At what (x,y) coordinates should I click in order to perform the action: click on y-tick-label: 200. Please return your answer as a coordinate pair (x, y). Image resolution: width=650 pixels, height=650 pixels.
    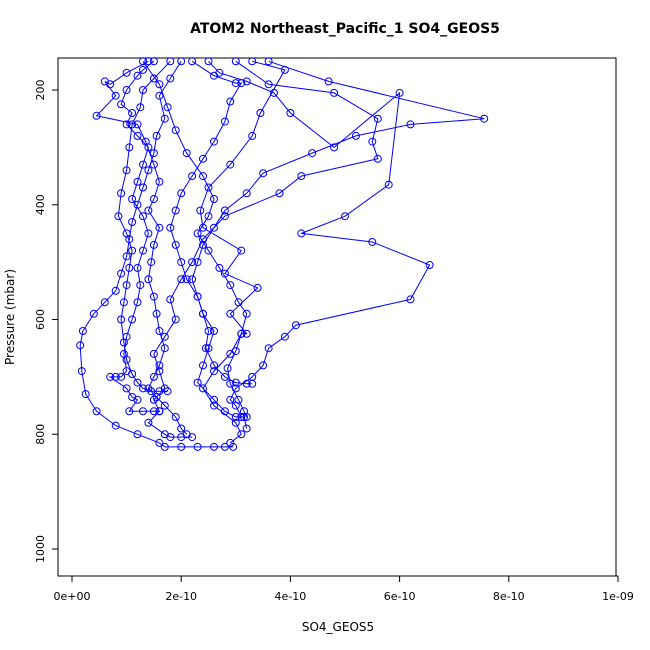
    Looking at the image, I should click on (40, 90).